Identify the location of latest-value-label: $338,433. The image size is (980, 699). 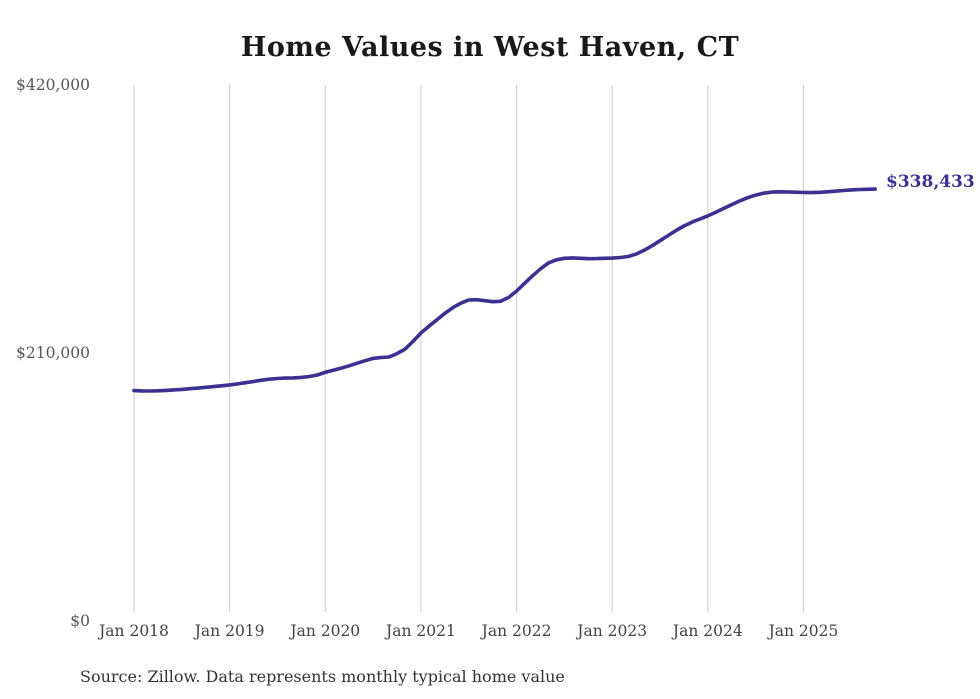
(930, 182).